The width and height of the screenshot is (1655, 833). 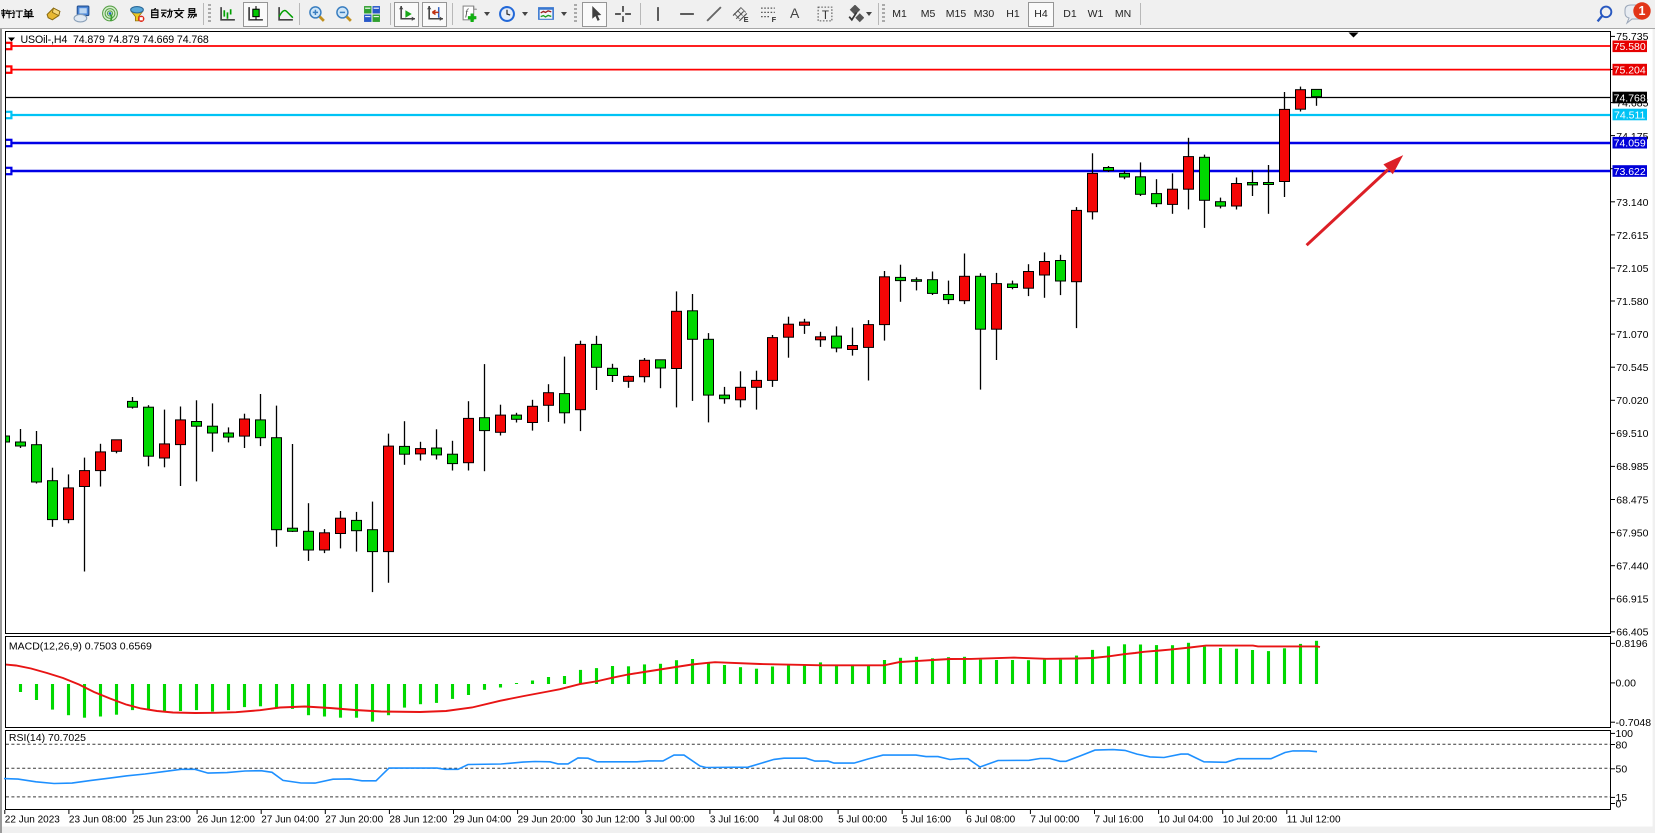 I want to click on svg-text: 11 Jul 12:00, so click(x=1314, y=820).